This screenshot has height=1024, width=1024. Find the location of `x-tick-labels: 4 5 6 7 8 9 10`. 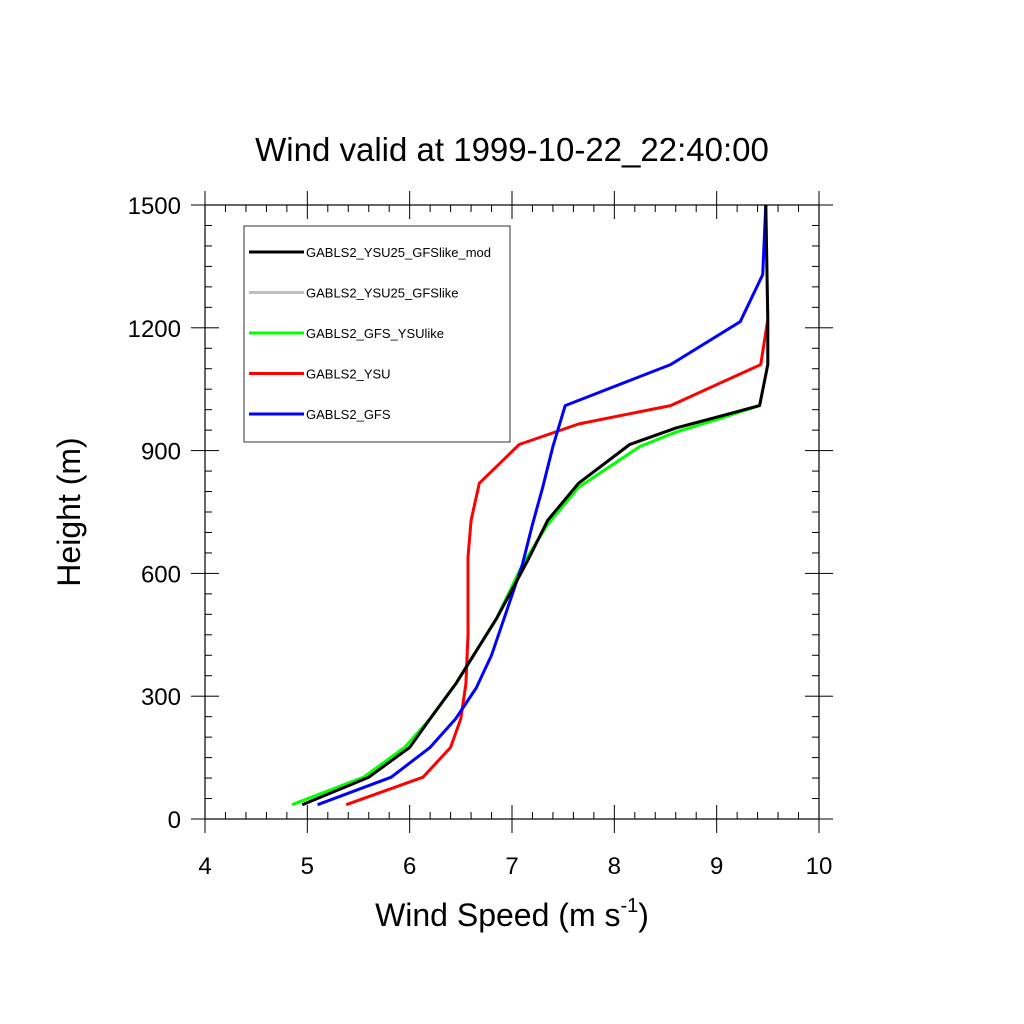

x-tick-labels: 4 5 6 7 8 9 10 is located at coordinates (515, 866).